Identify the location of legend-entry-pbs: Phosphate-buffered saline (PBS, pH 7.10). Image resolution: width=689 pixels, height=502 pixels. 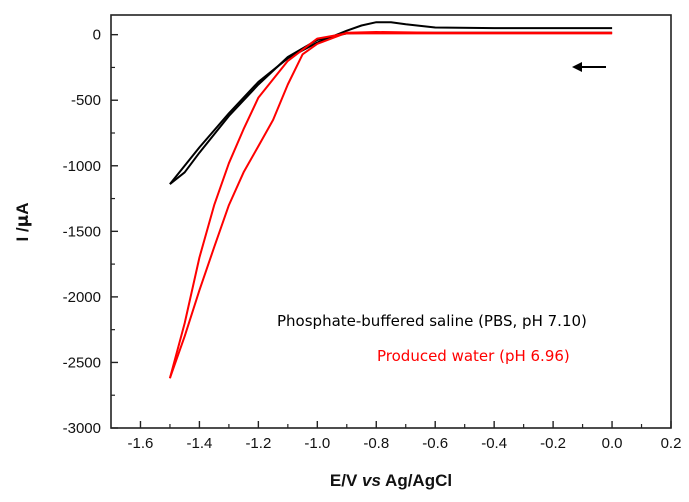
(432, 321).